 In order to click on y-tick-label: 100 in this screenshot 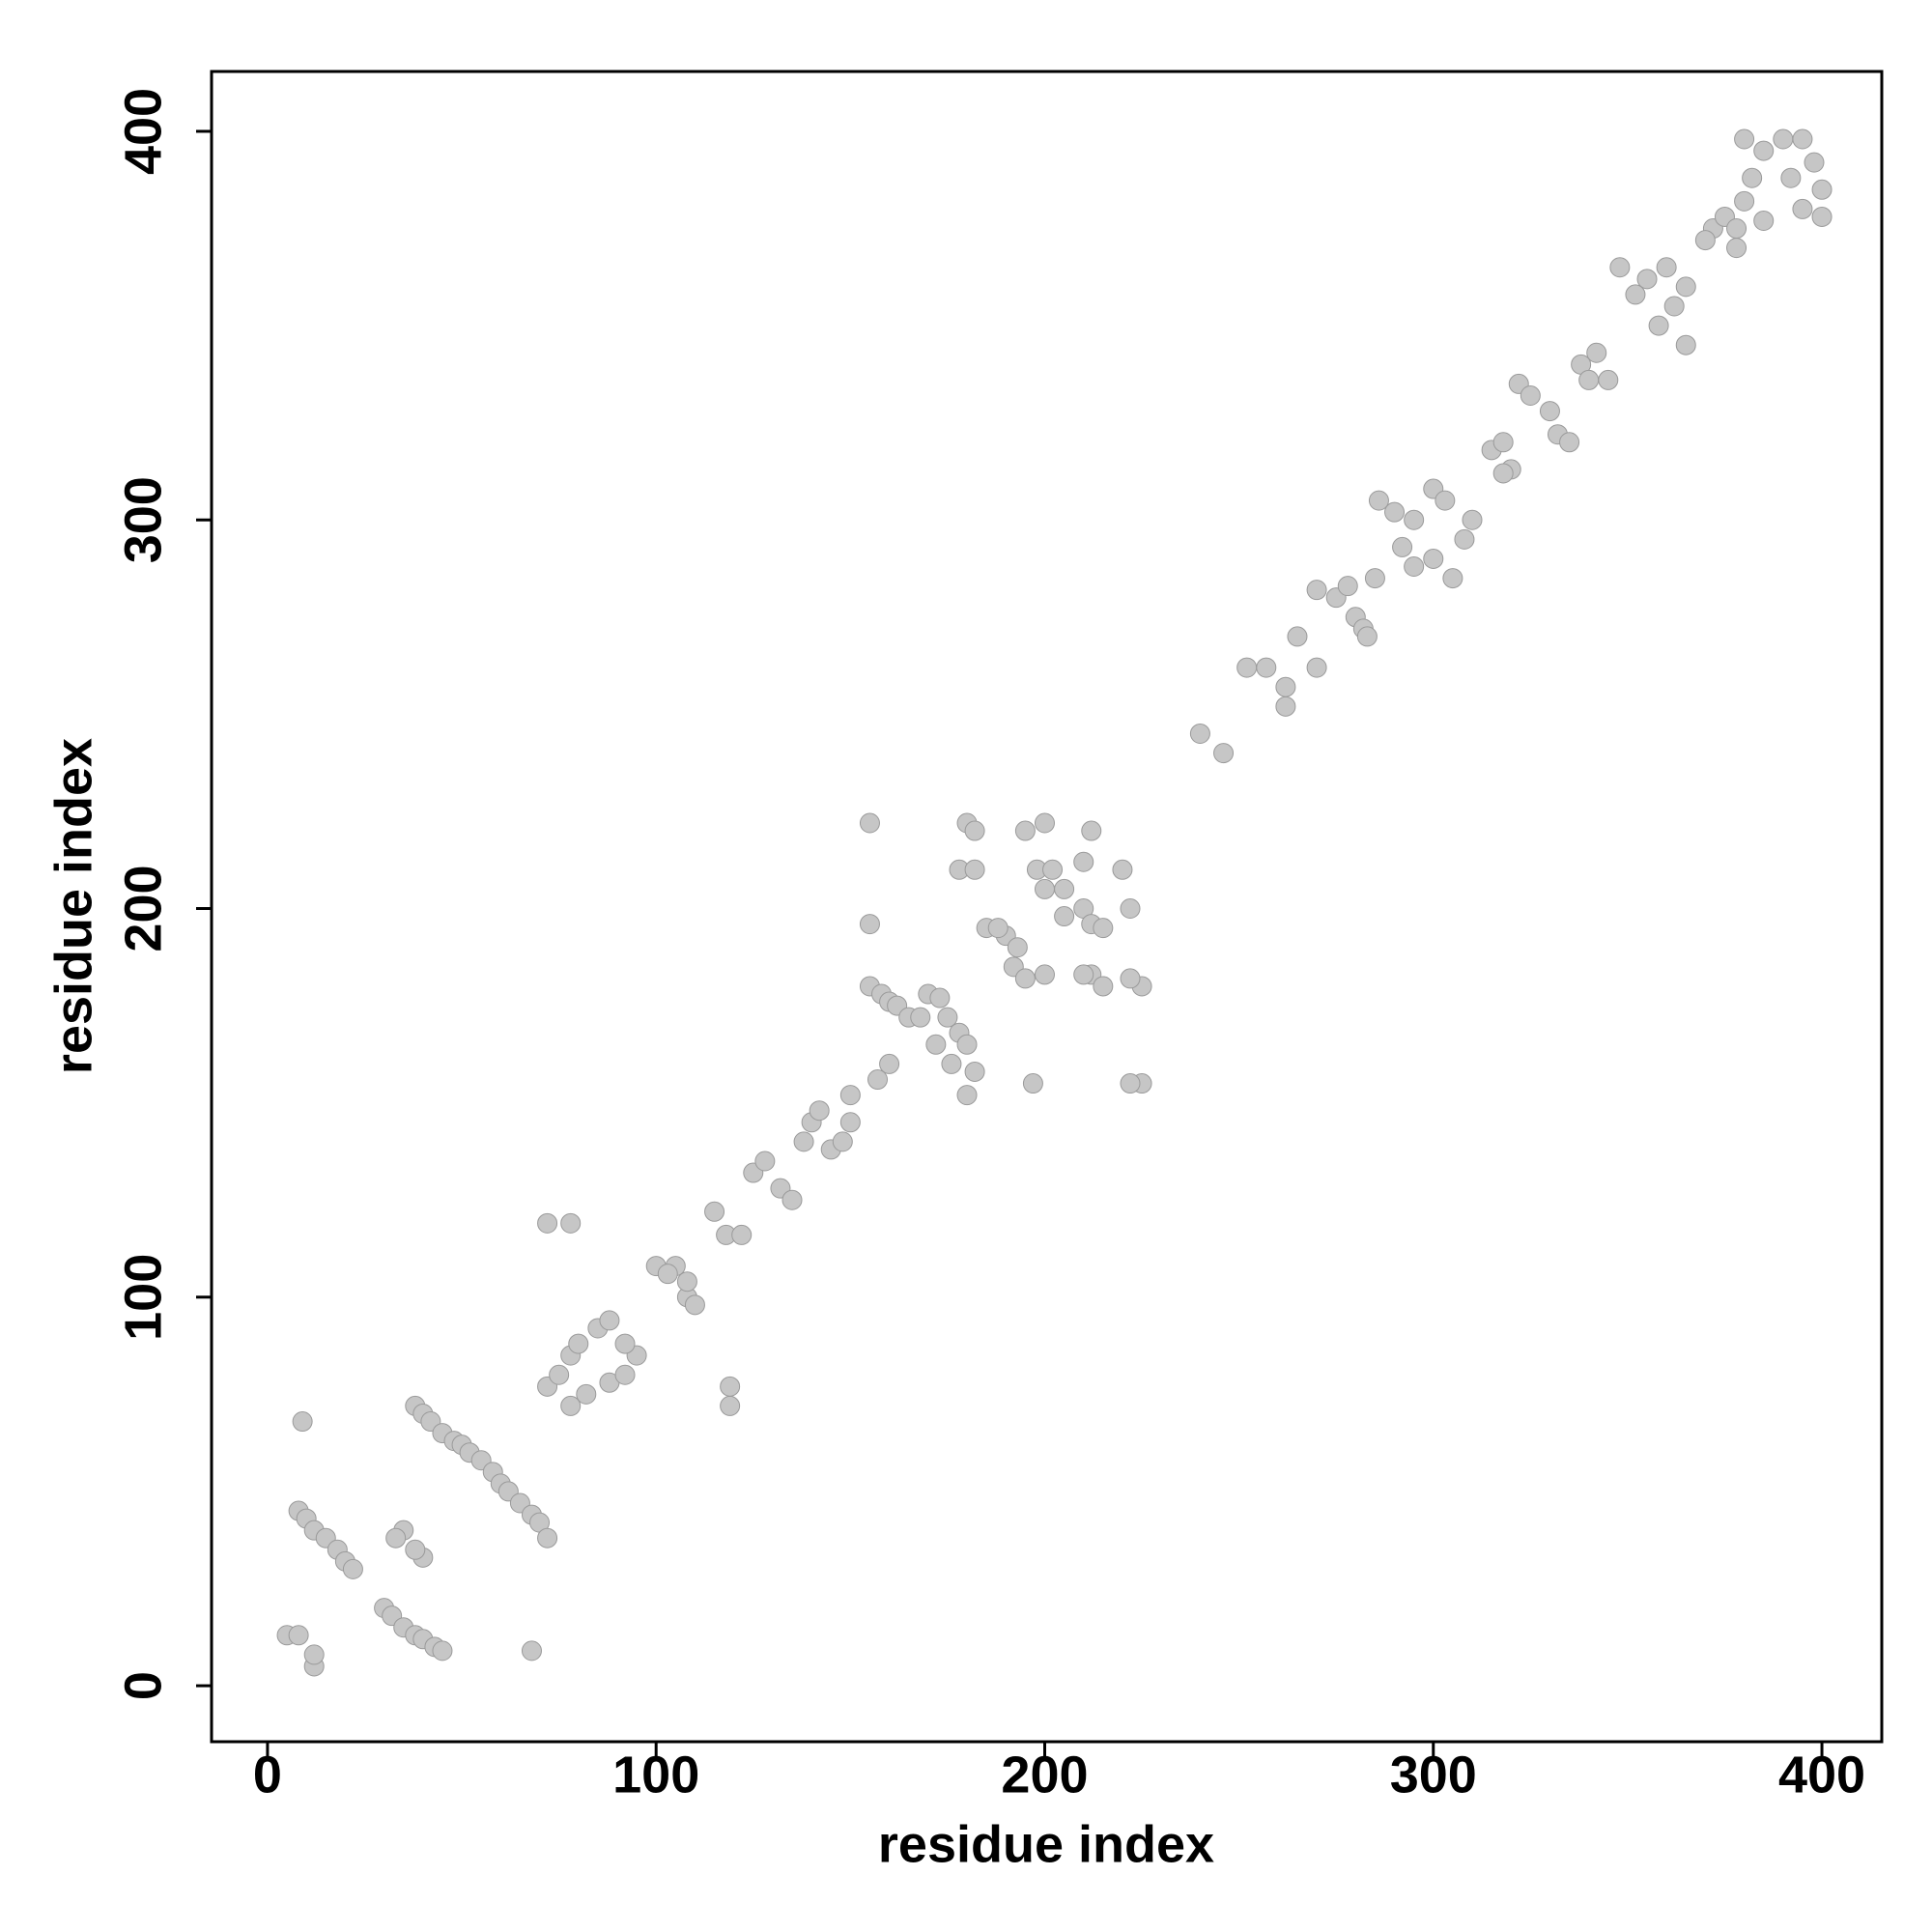, I will do `click(143, 1297)`.